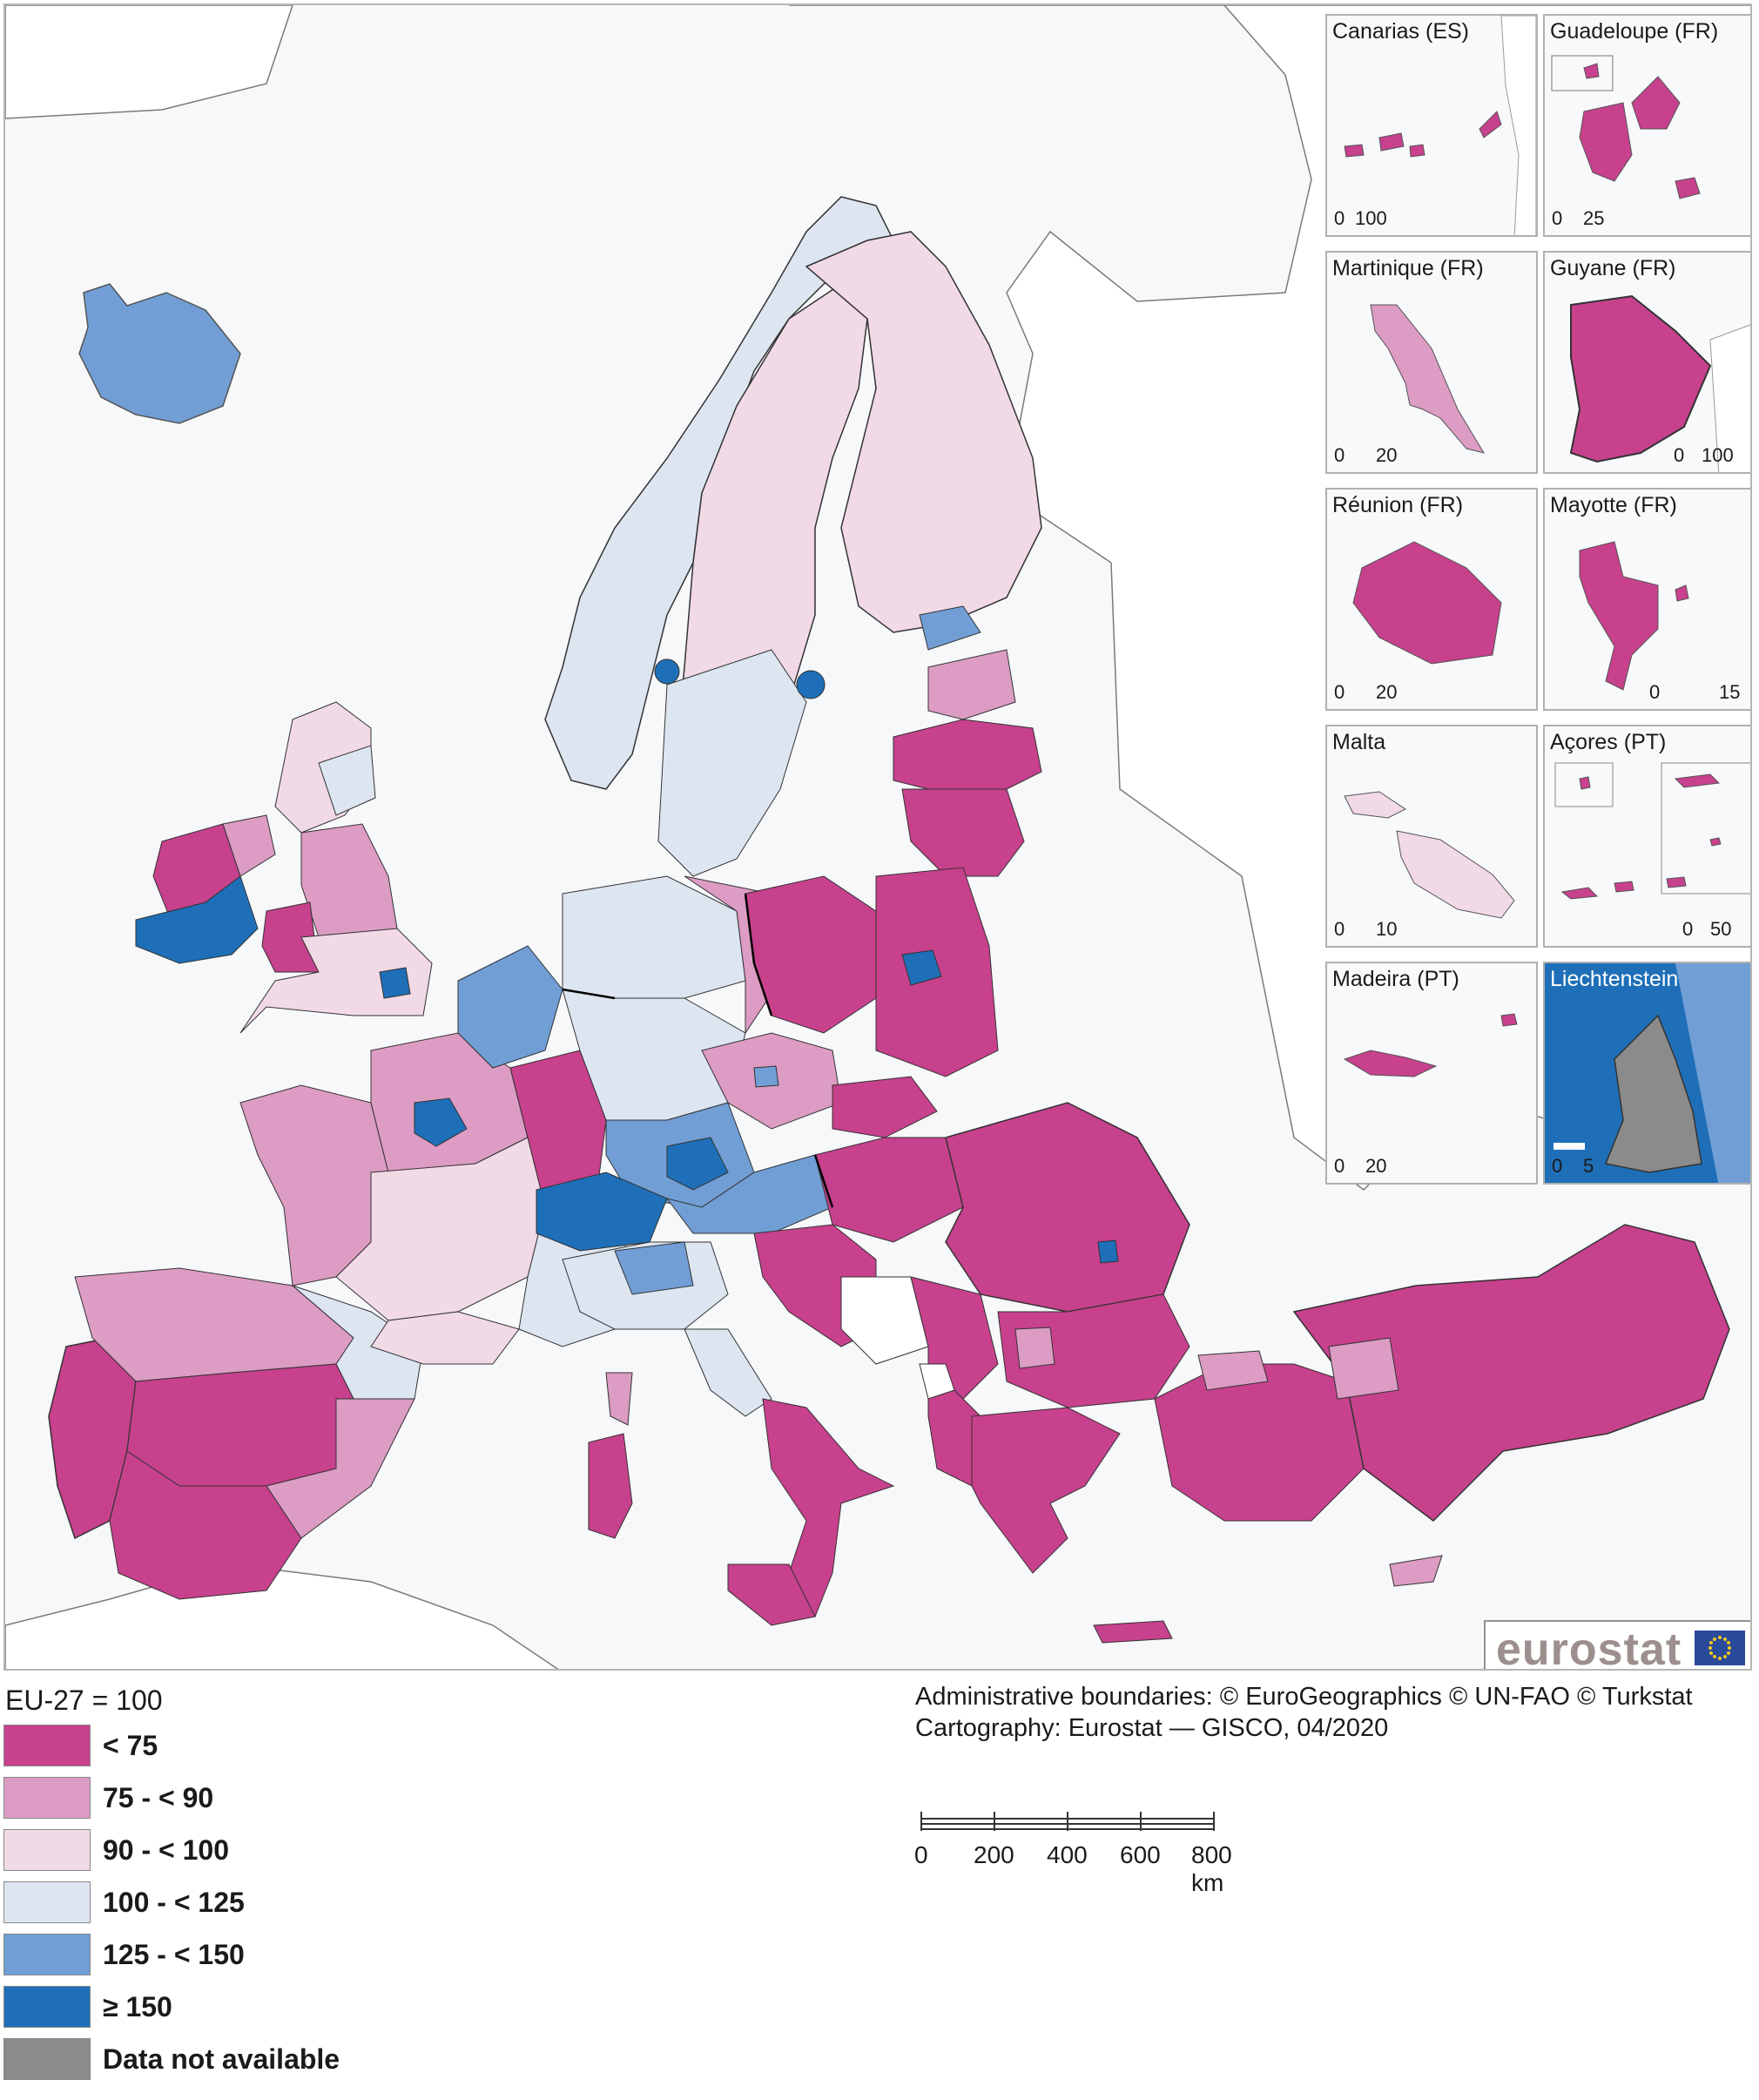 Image resolution: width=1759 pixels, height=2100 pixels. Describe the element at coordinates (174, 1954) in the screenshot. I see `legend-label: 125 - < 150` at that location.